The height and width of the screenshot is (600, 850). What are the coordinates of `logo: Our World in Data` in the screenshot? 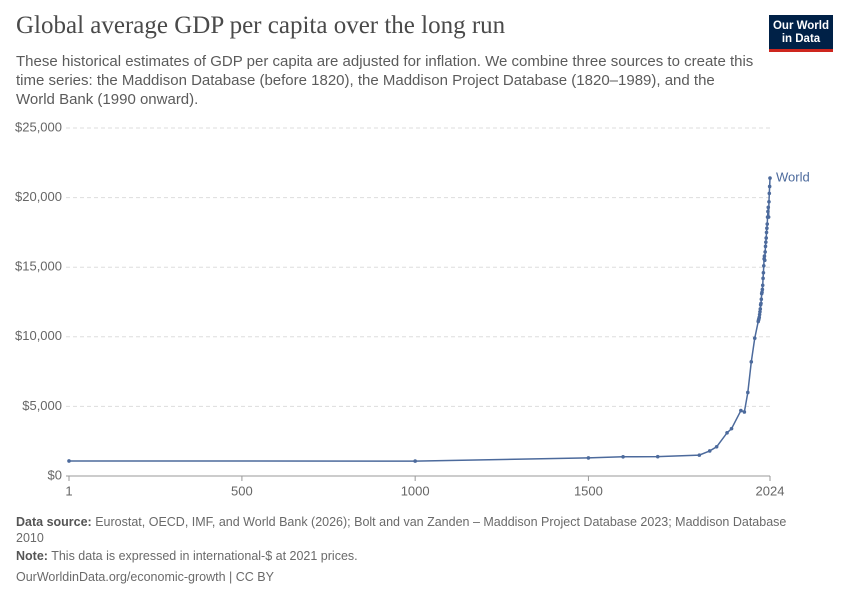 It's located at (801, 33).